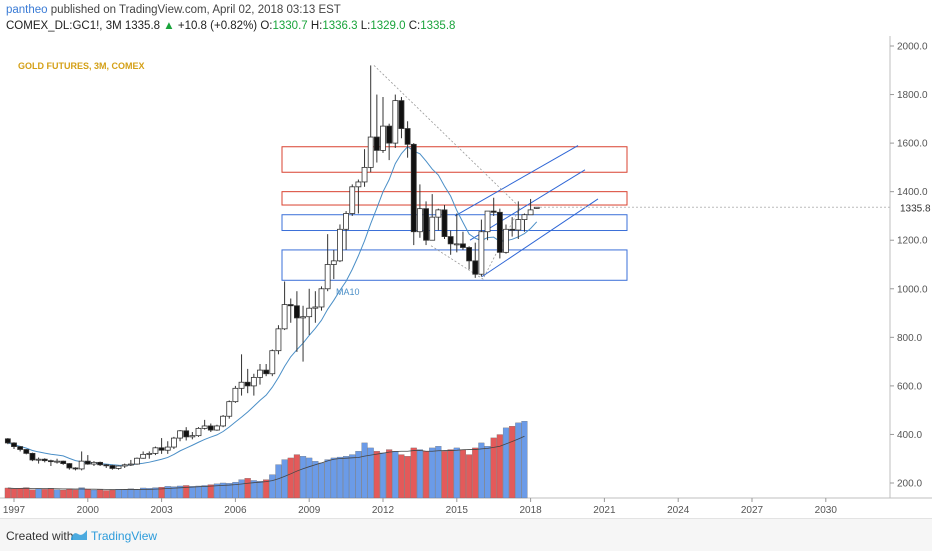 The width and height of the screenshot is (932, 551). What do you see at coordinates (348, 292) in the screenshot?
I see `ma-label: MA10` at bounding box center [348, 292].